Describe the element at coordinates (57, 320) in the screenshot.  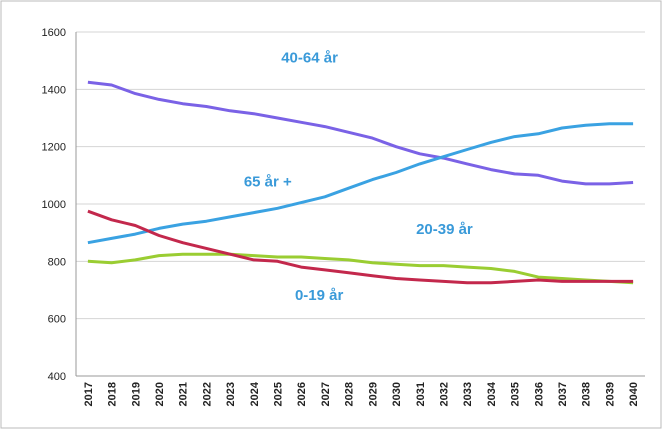
I see `y-tick-label: 600` at that location.